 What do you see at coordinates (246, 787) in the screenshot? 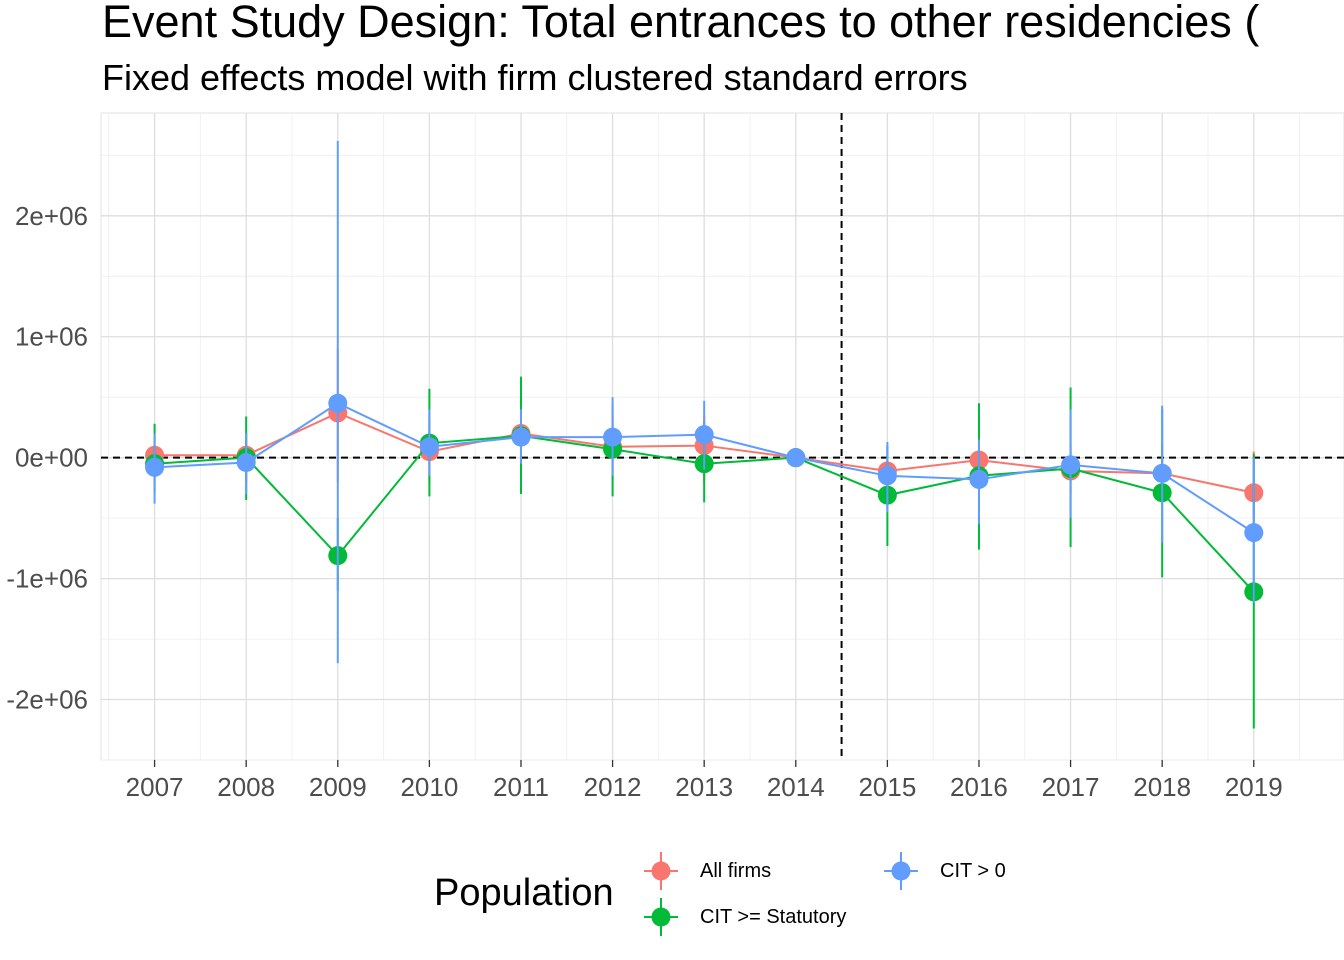
I see `x-tick-label: 2008` at bounding box center [246, 787].